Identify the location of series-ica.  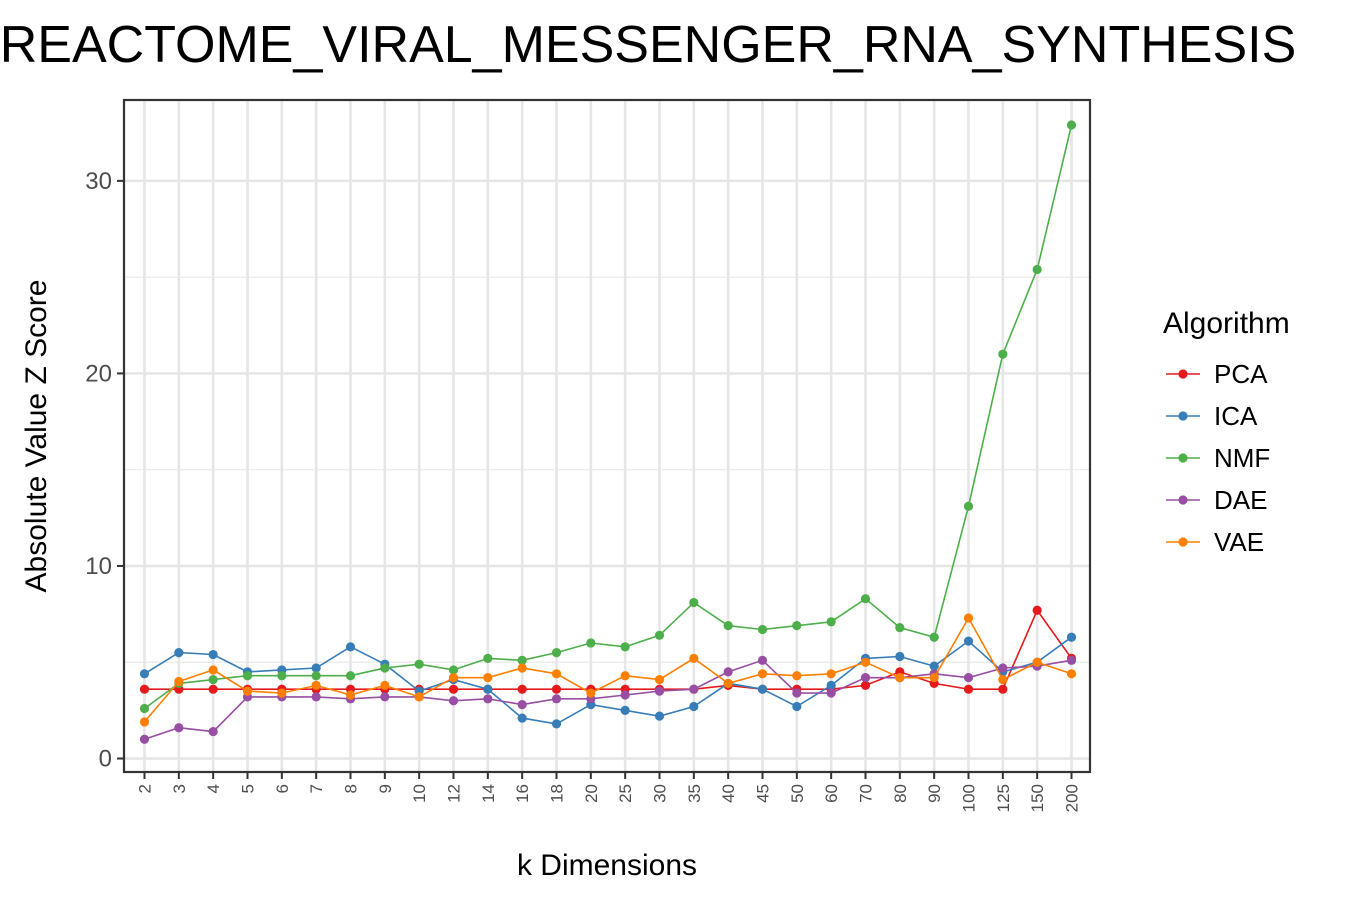
(608, 680).